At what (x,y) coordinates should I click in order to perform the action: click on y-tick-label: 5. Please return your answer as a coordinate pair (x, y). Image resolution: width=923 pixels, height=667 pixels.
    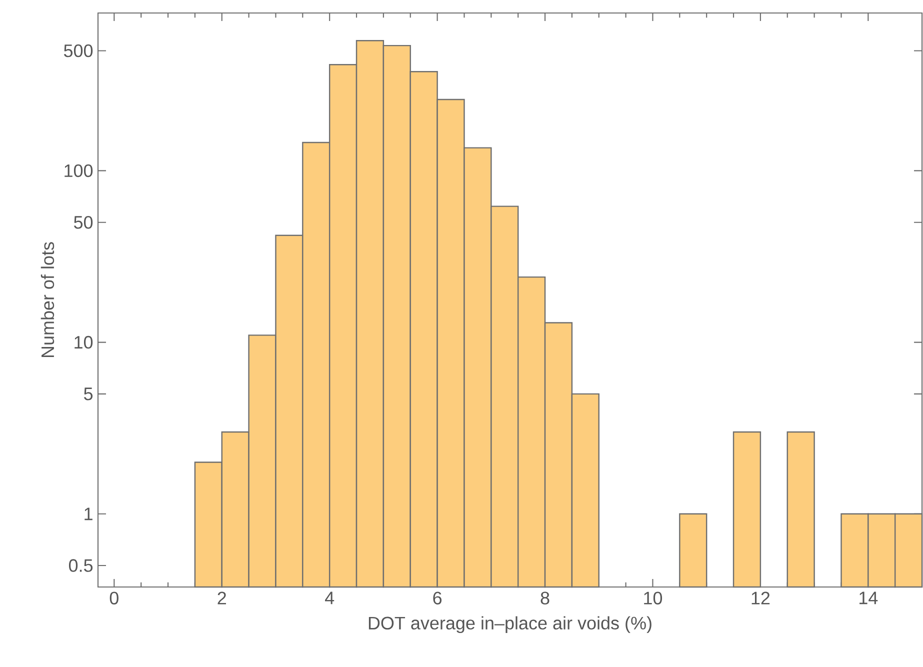
    Looking at the image, I should click on (88, 394).